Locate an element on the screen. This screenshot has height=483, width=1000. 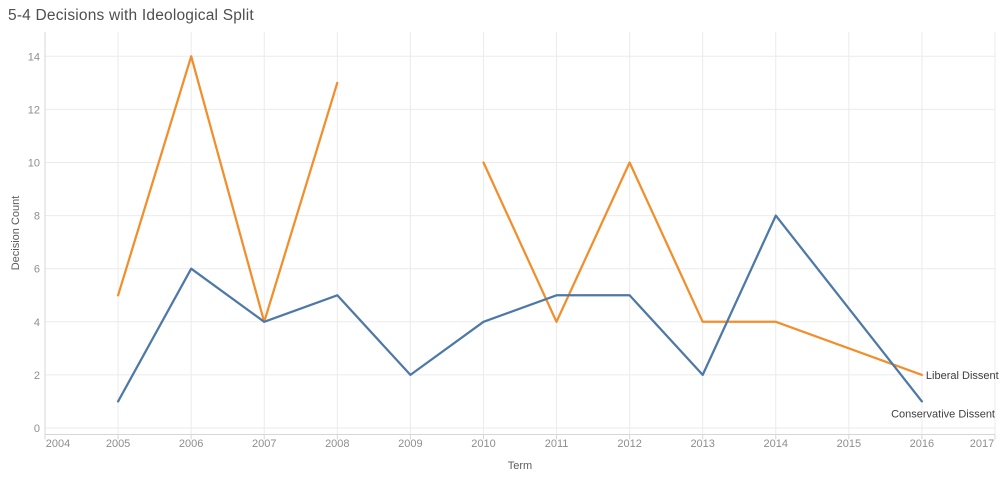
line-end-label-conservative-dissent: Conservative Dissent is located at coordinates (943, 414).